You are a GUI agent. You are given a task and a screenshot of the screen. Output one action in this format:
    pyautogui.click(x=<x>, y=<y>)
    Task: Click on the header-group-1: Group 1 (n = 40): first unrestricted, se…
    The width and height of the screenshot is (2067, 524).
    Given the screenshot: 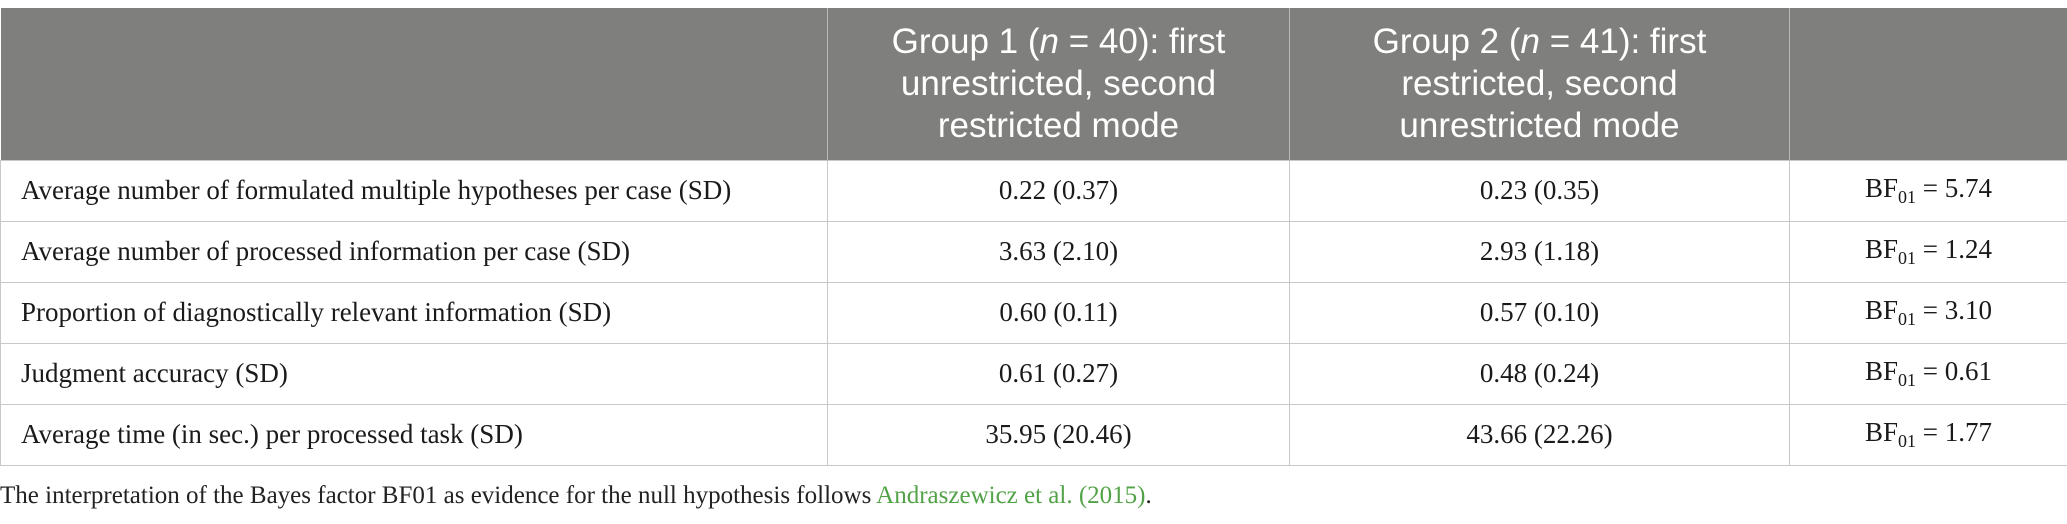 What is the action you would take?
    pyautogui.click(x=1058, y=84)
    